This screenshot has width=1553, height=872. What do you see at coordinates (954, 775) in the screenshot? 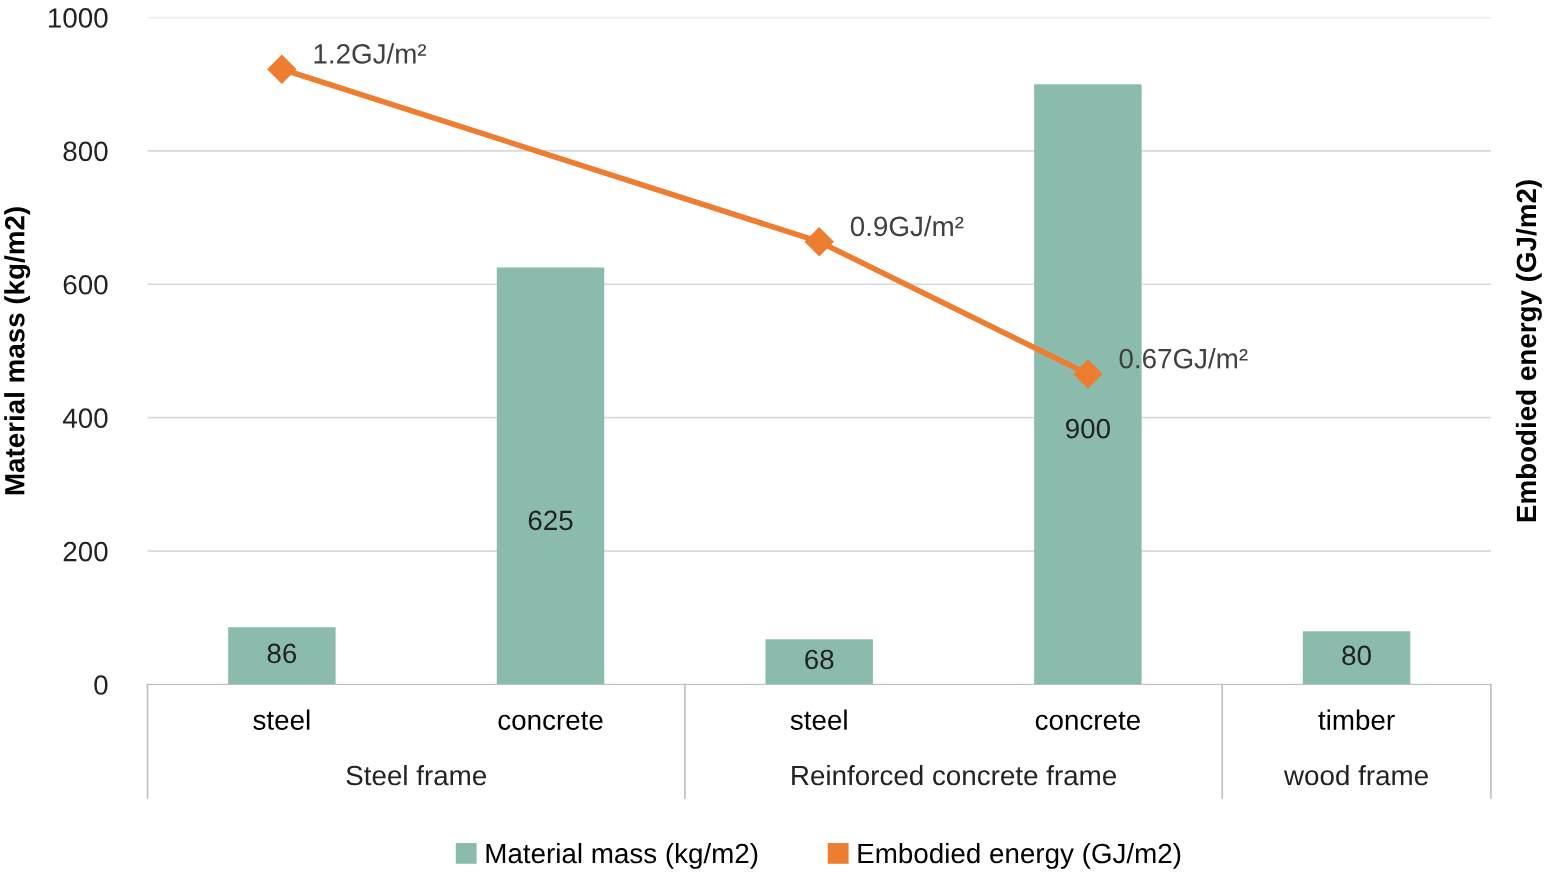
I see `text: Reinforced concrete frame` at bounding box center [954, 775].